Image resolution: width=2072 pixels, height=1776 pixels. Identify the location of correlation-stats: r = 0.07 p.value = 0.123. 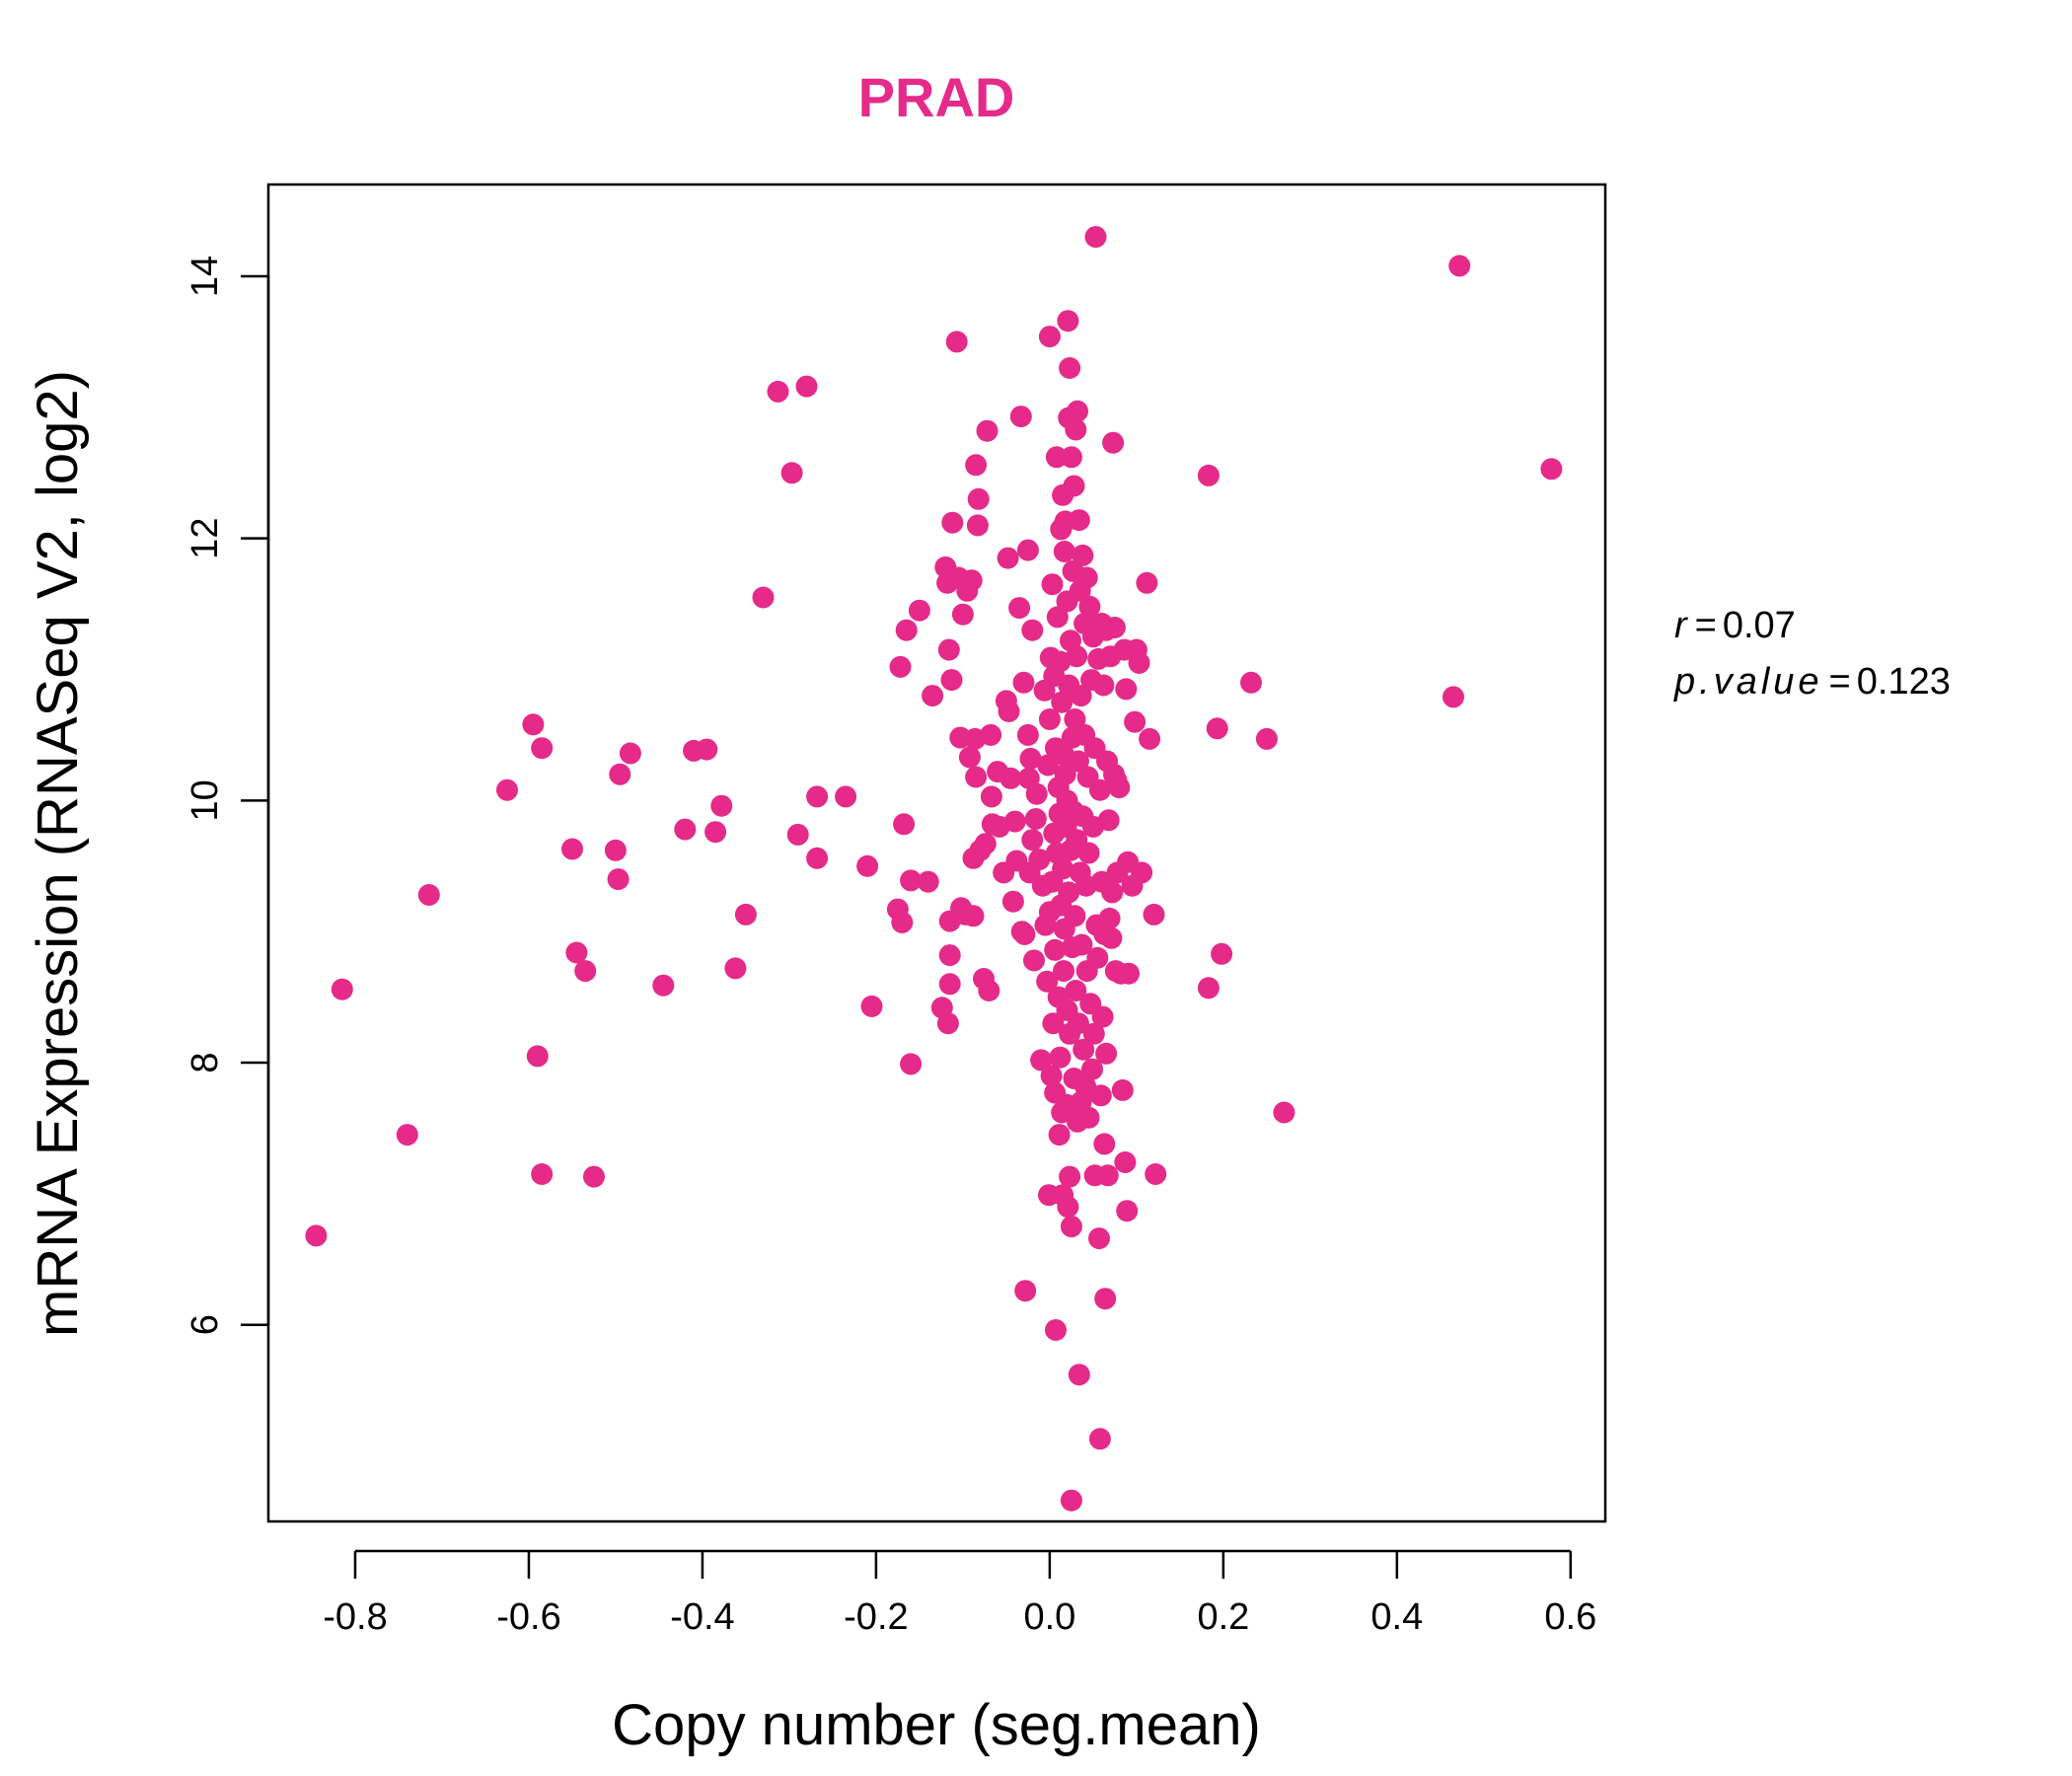
(1812, 654).